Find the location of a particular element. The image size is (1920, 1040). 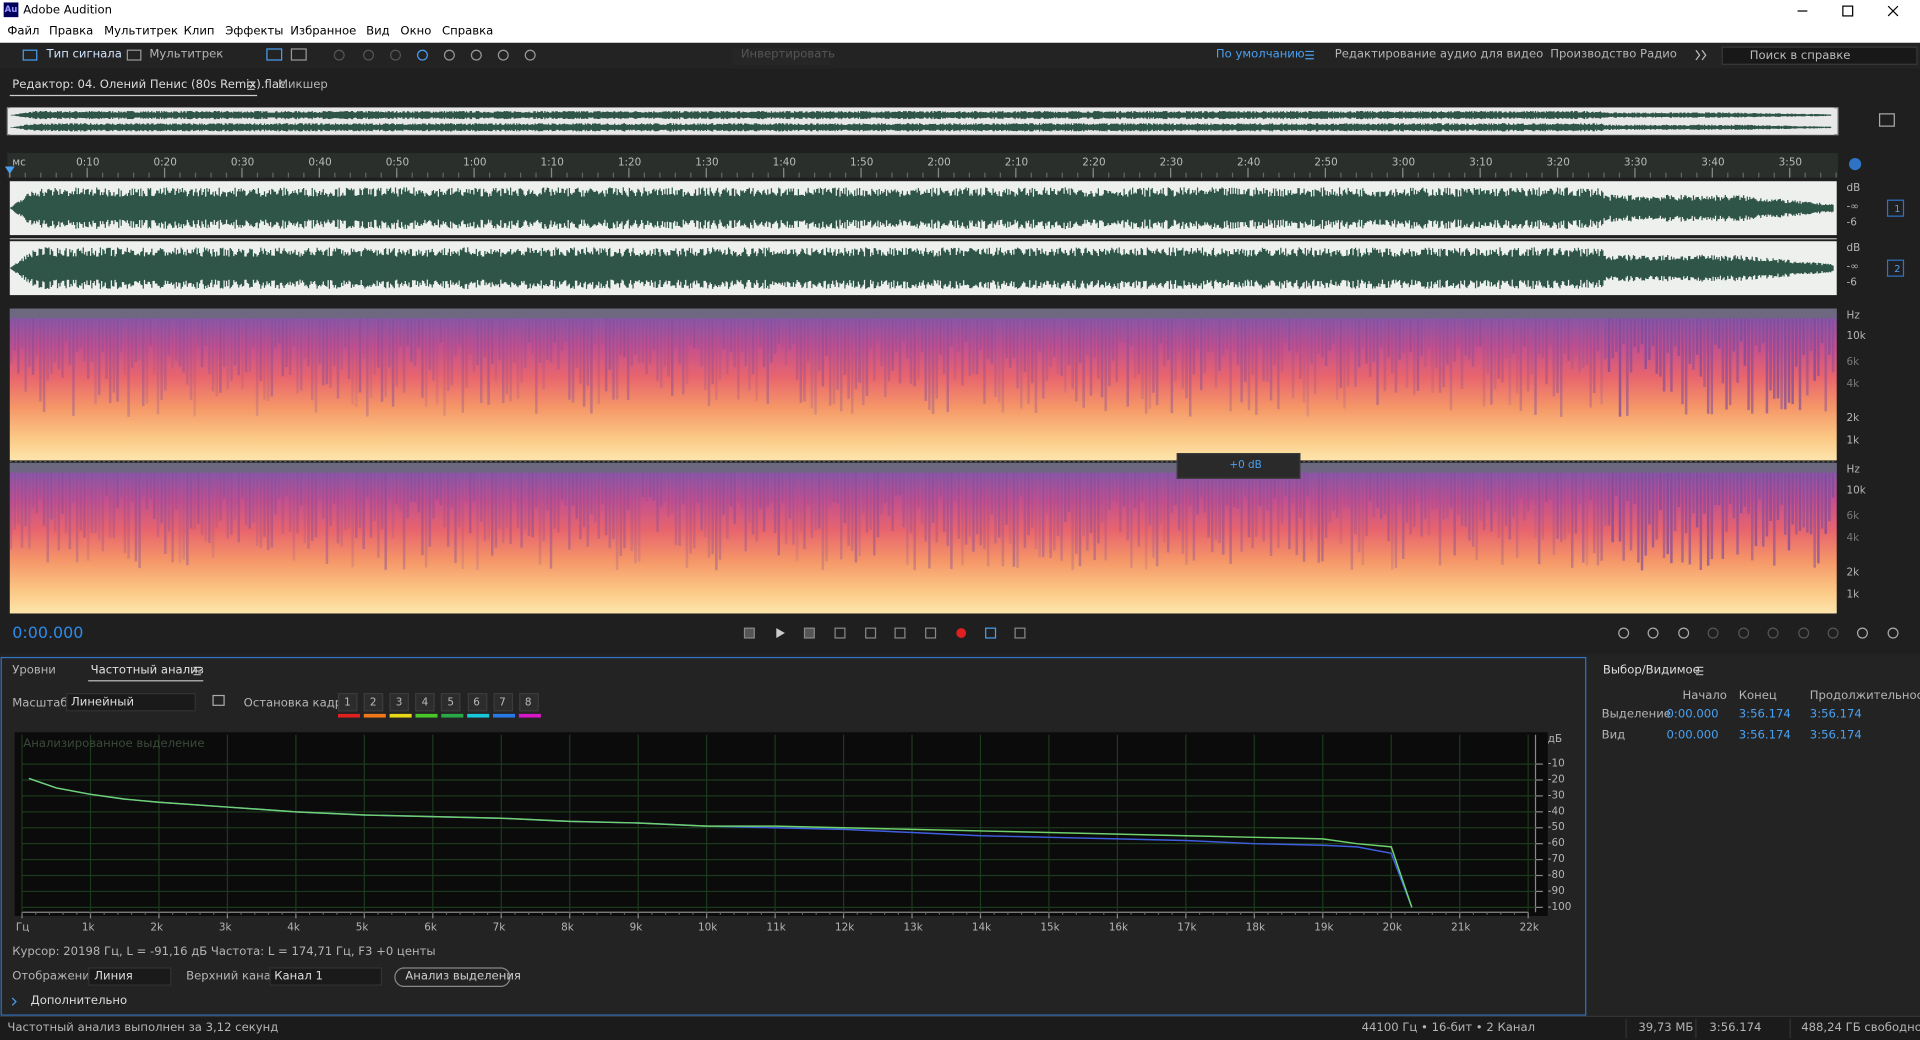

hold-button-label: 4 is located at coordinates (425, 702).